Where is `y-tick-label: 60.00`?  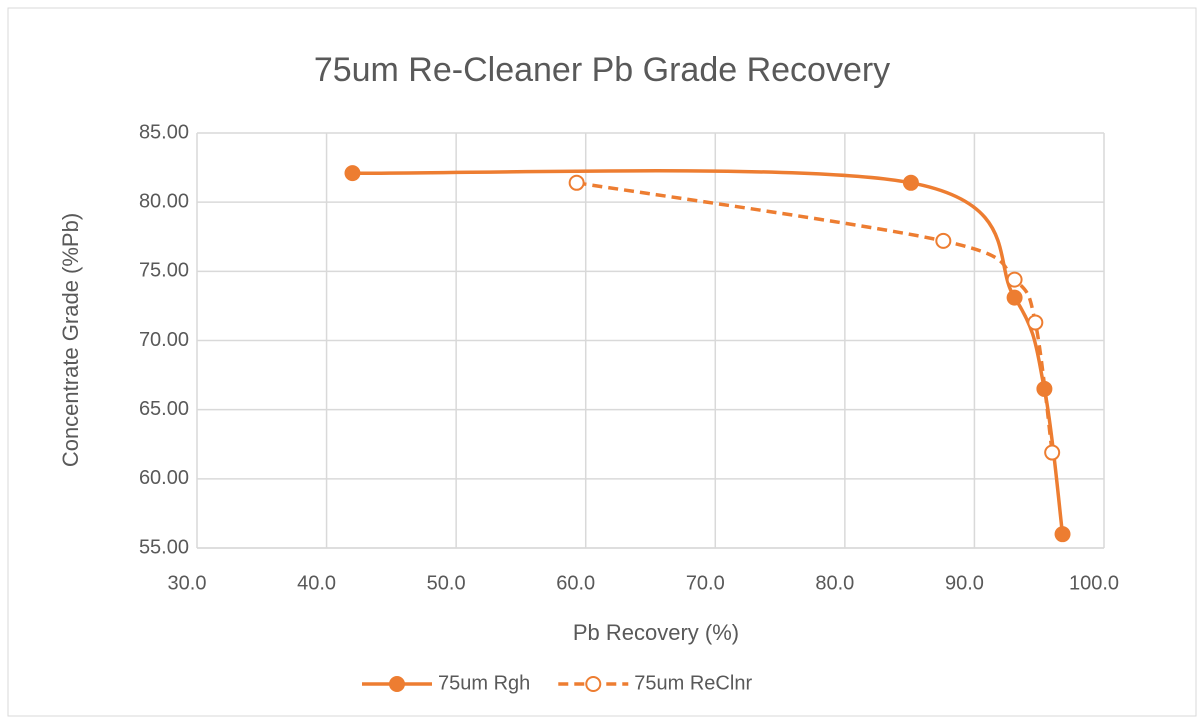 y-tick-label: 60.00 is located at coordinates (164, 478).